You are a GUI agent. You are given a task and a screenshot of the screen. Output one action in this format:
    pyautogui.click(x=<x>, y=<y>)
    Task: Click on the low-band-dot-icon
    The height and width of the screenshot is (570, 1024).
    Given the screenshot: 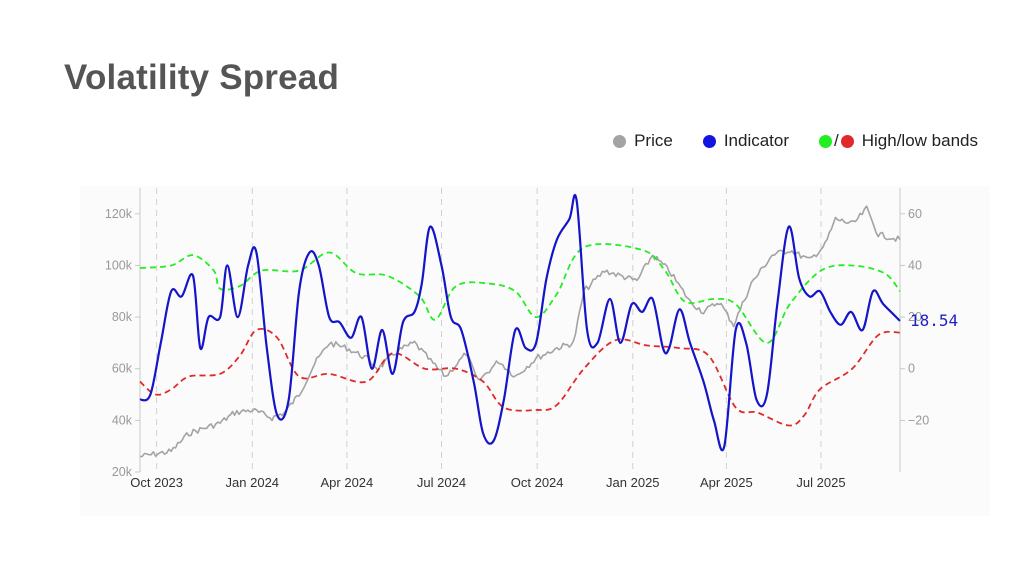 What is the action you would take?
    pyautogui.click(x=847, y=141)
    